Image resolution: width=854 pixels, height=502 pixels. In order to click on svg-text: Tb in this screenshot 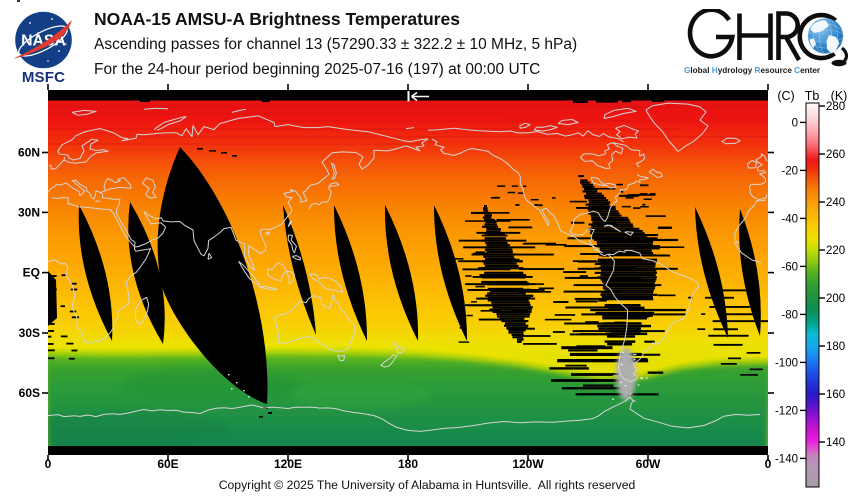, I will do `click(812, 96)`.